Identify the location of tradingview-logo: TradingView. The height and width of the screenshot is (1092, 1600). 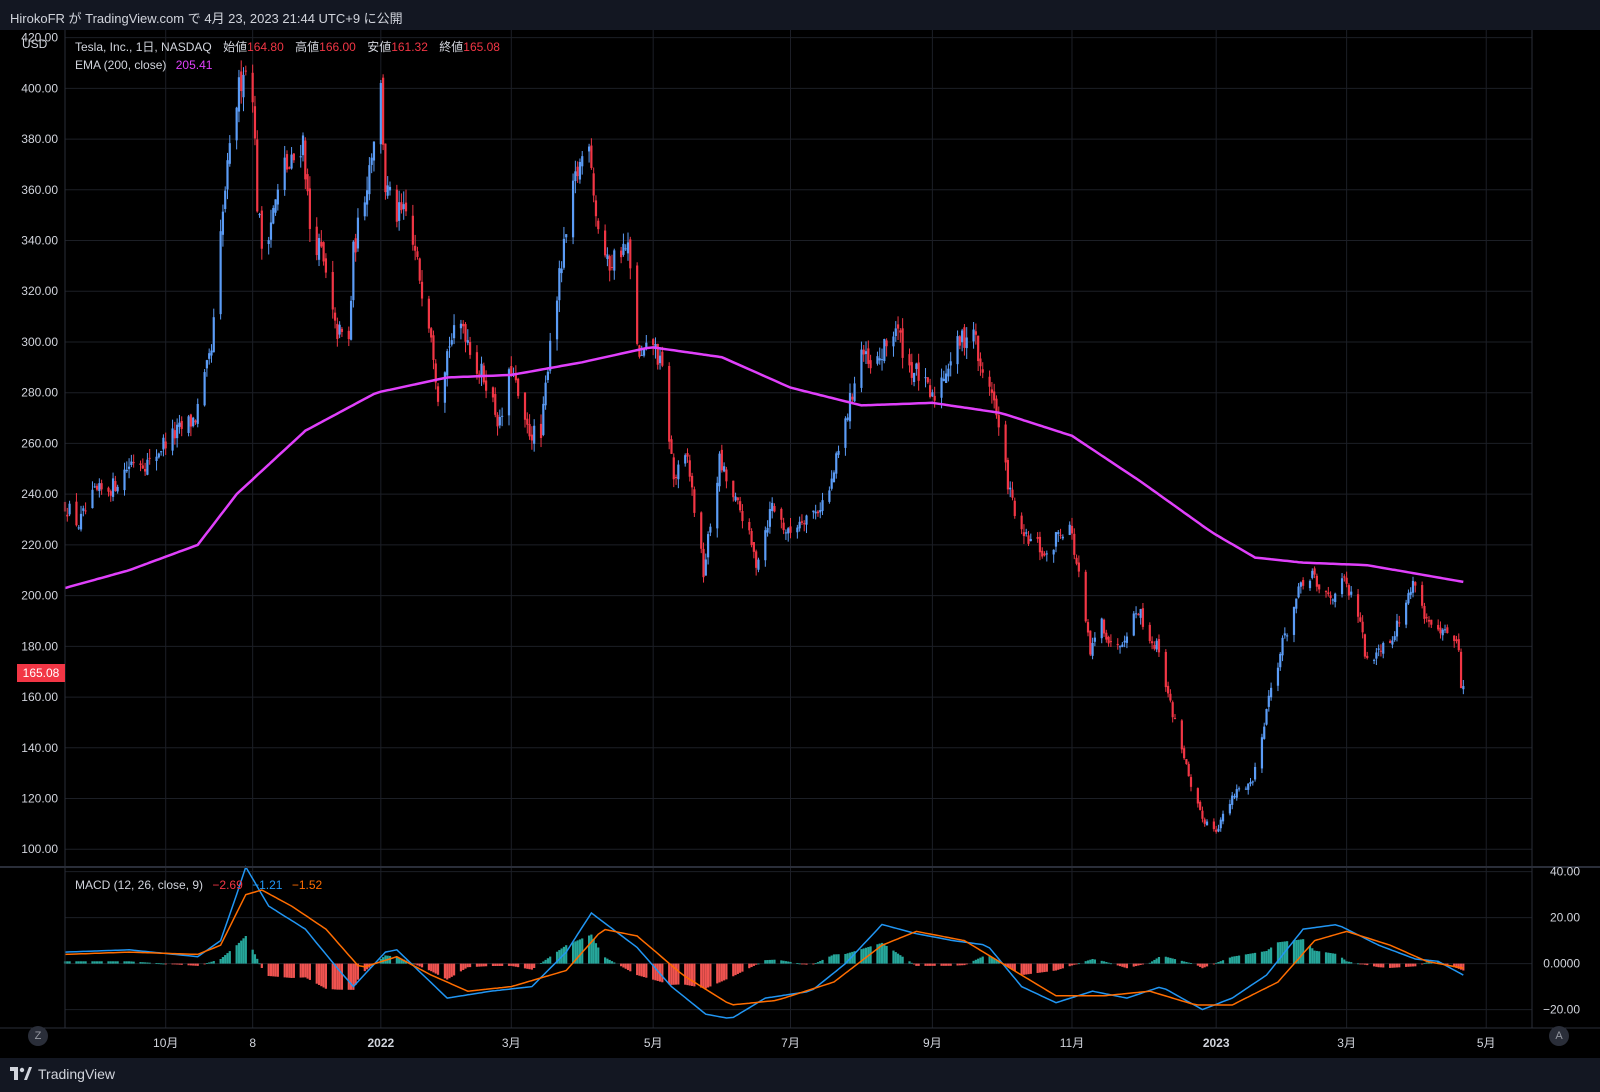
(62, 1074).